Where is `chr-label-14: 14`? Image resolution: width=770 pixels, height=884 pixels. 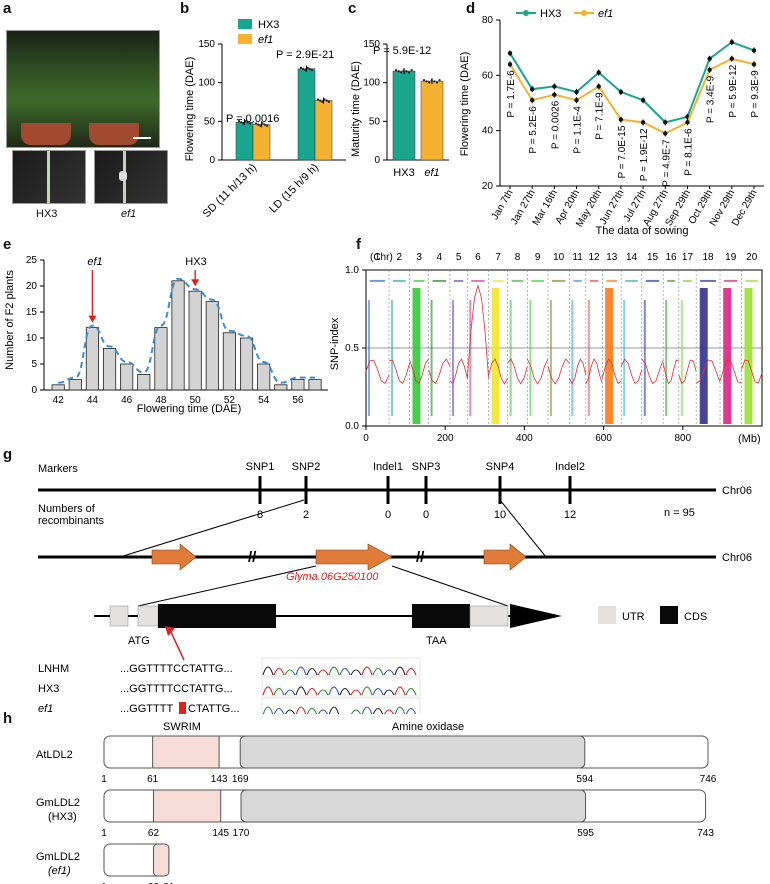
chr-label-14: 14 is located at coordinates (632, 257).